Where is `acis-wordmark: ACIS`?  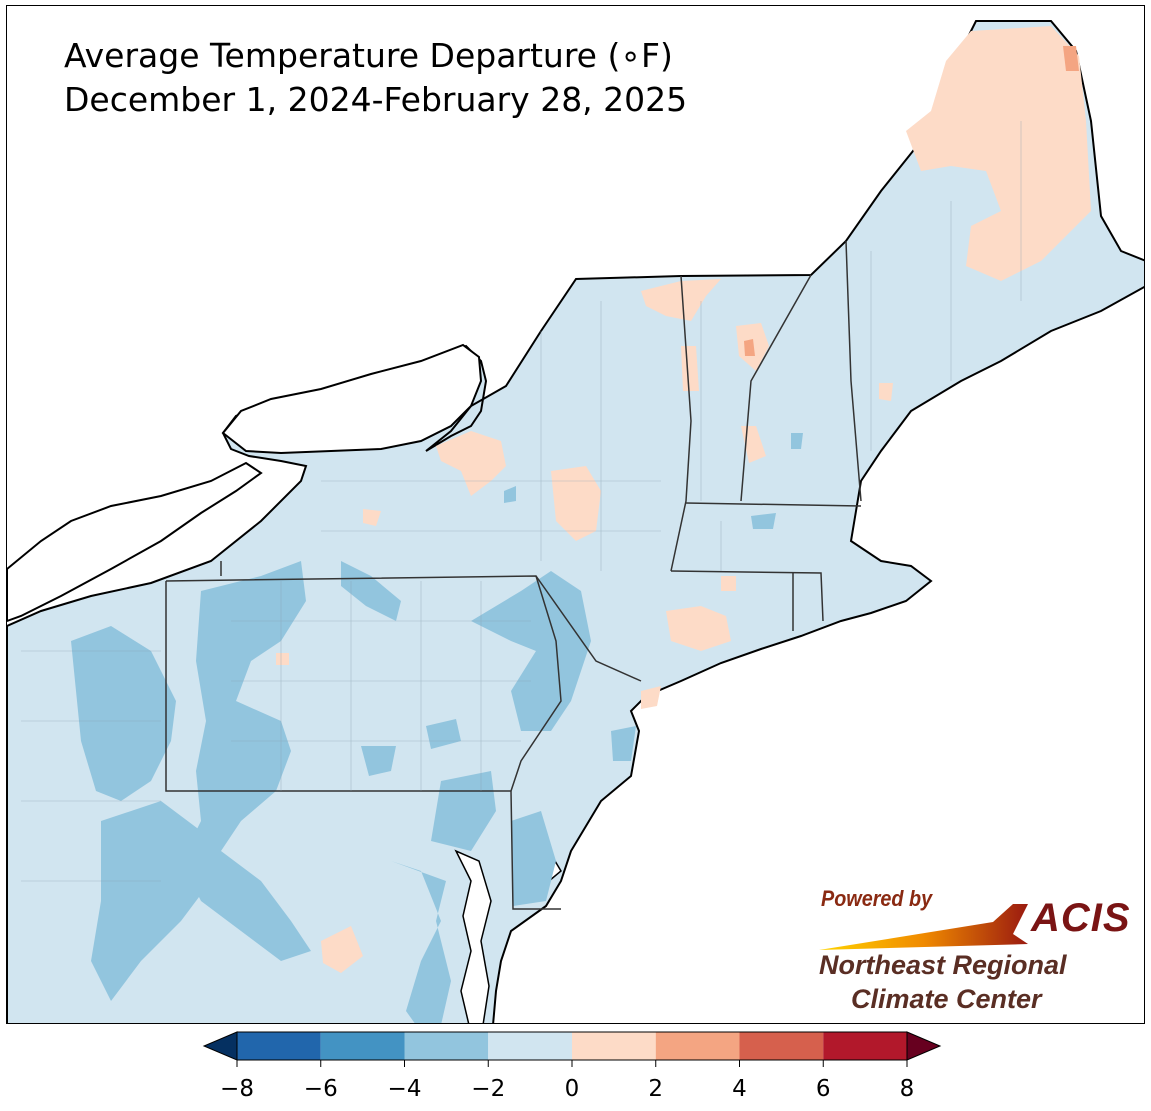 acis-wordmark: ACIS is located at coordinates (1081, 918).